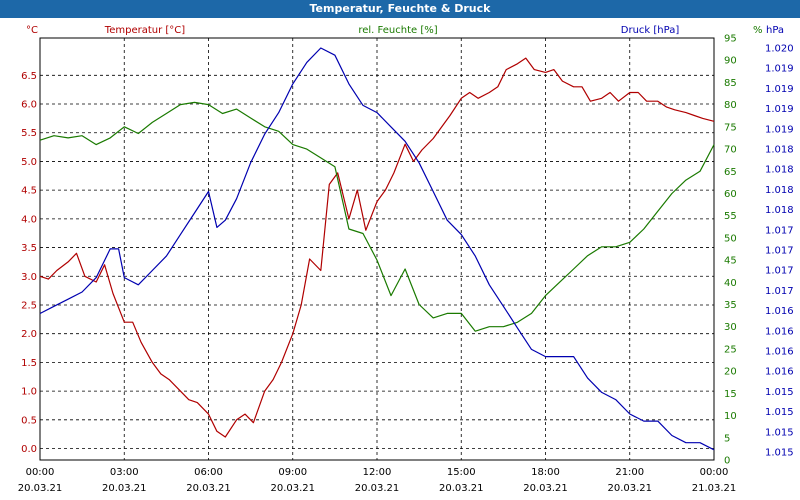 The width and height of the screenshot is (800, 500). Describe the element at coordinates (292, 472) in the screenshot. I see `x-tick-time: 09:00` at that location.